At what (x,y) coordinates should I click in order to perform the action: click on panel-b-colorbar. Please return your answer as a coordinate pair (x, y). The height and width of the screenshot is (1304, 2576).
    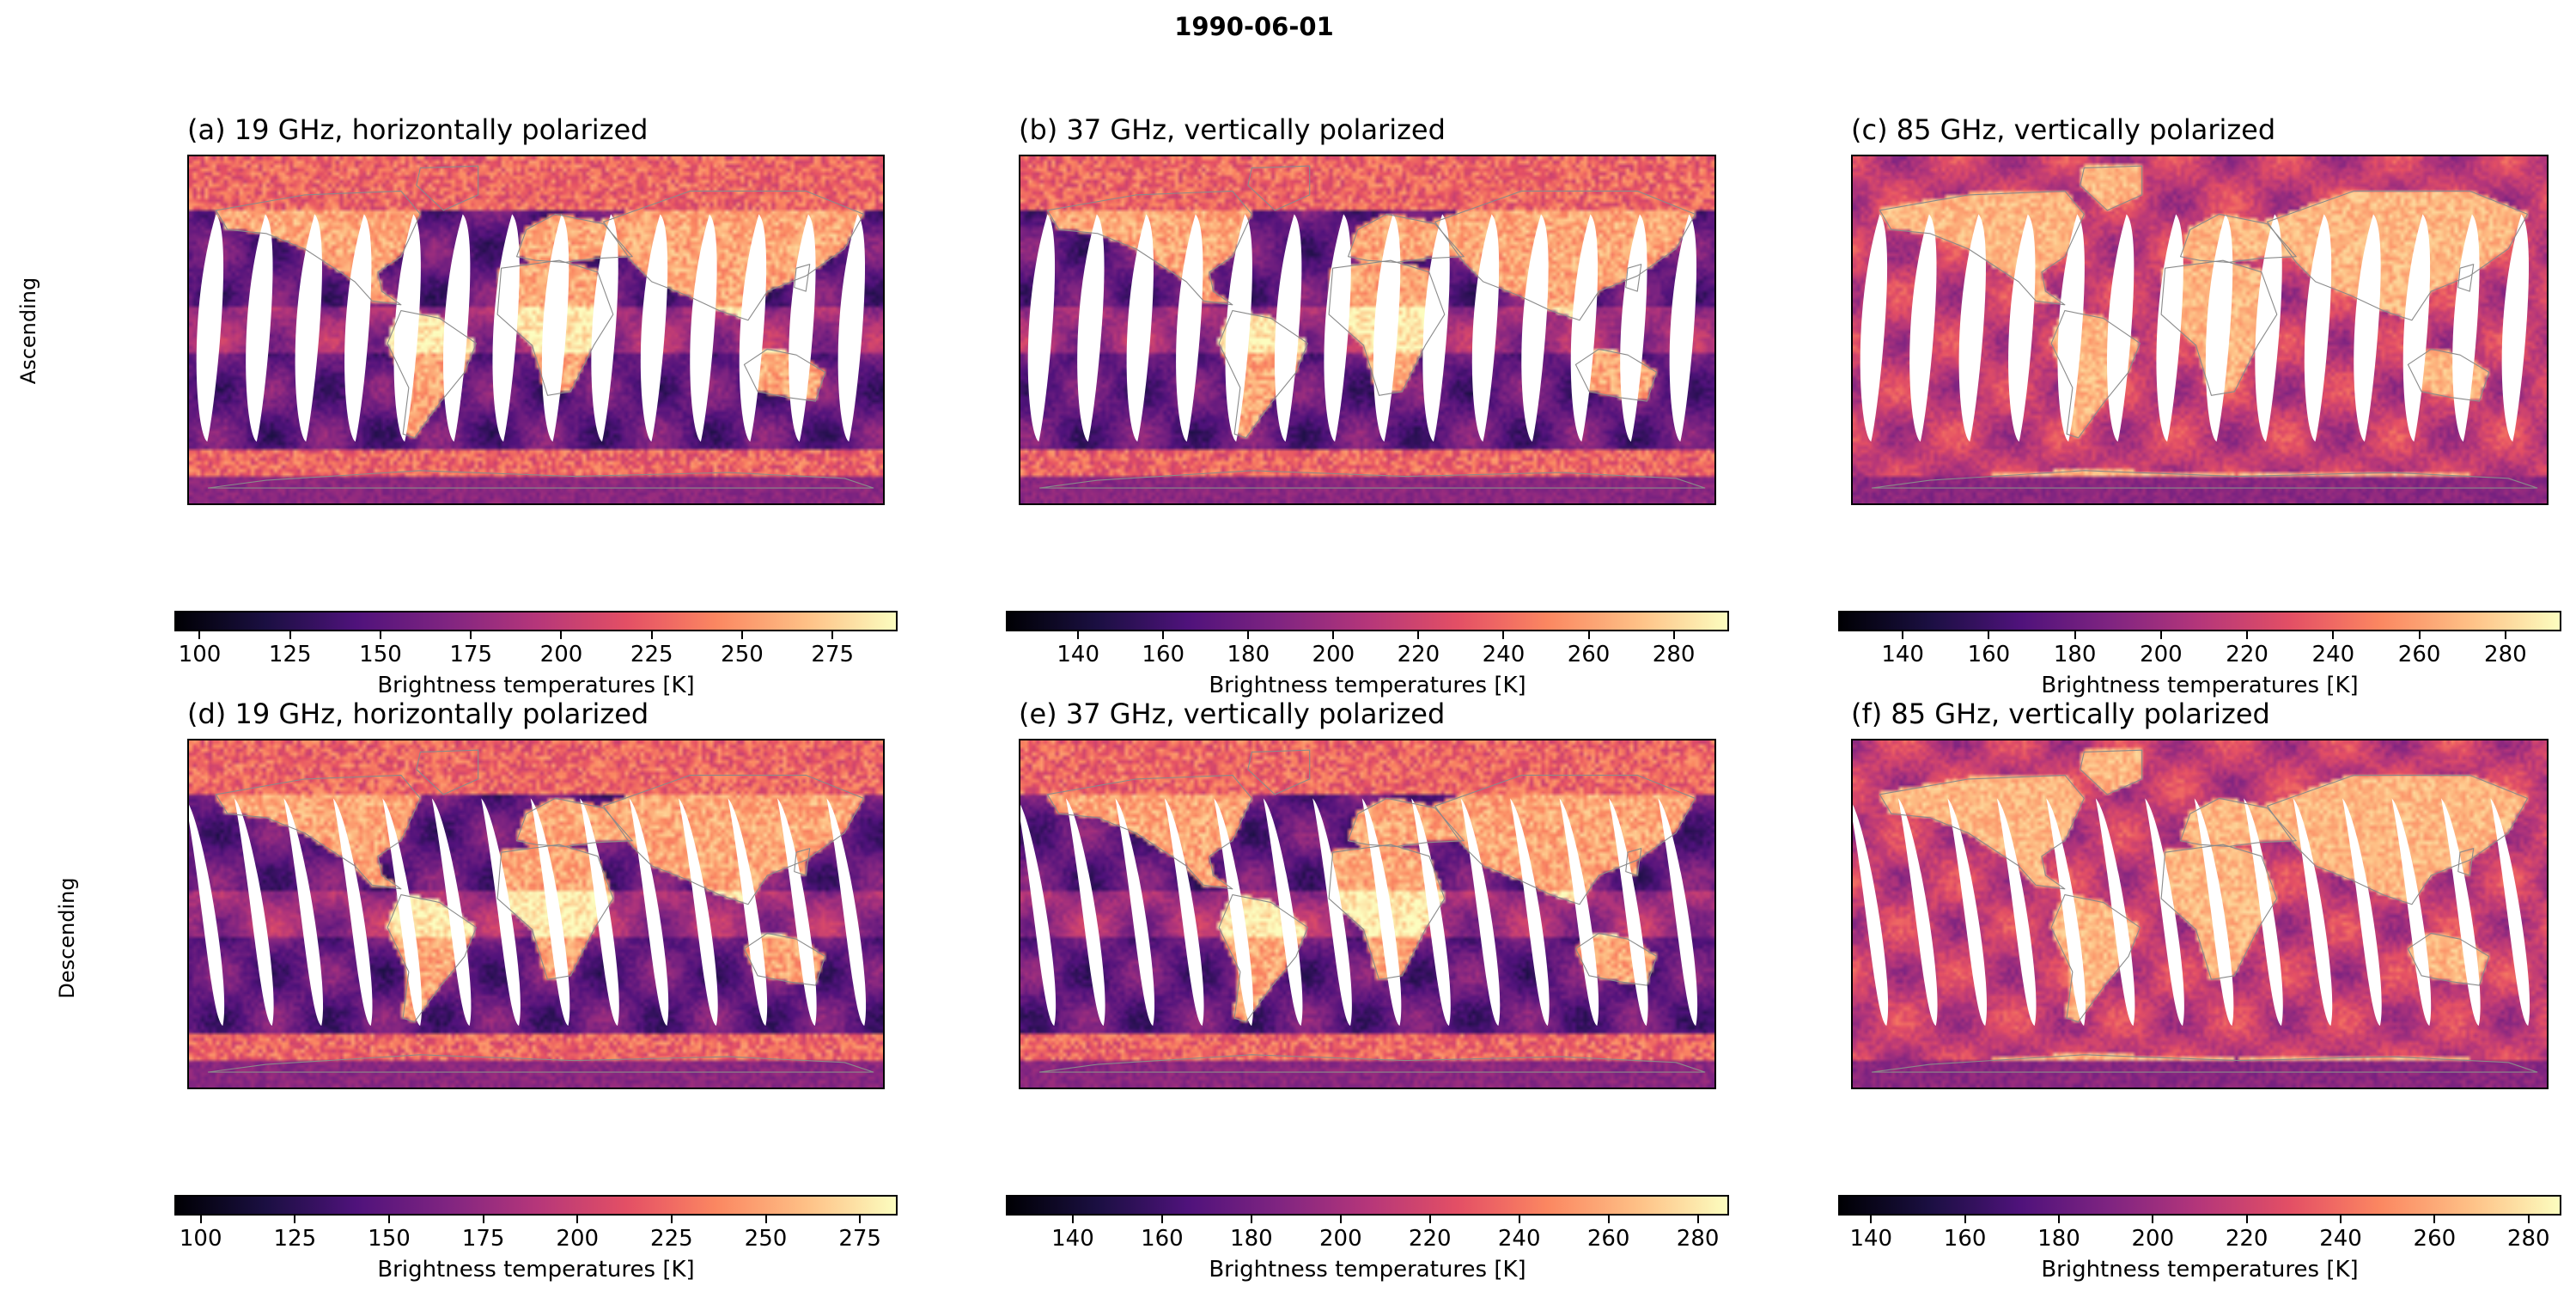
    Looking at the image, I should click on (1367, 621).